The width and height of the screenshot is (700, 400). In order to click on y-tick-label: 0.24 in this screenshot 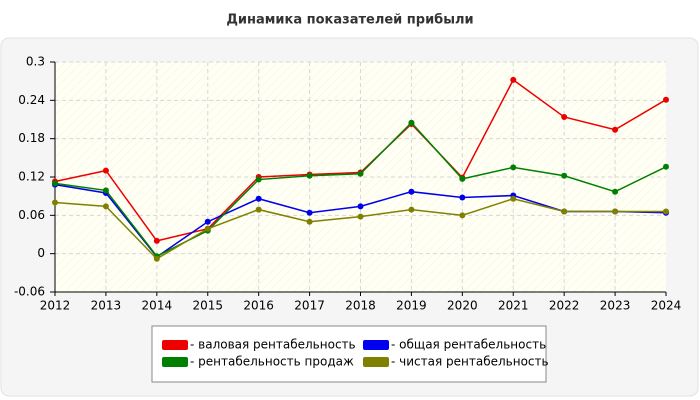, I will do `click(31, 100)`.